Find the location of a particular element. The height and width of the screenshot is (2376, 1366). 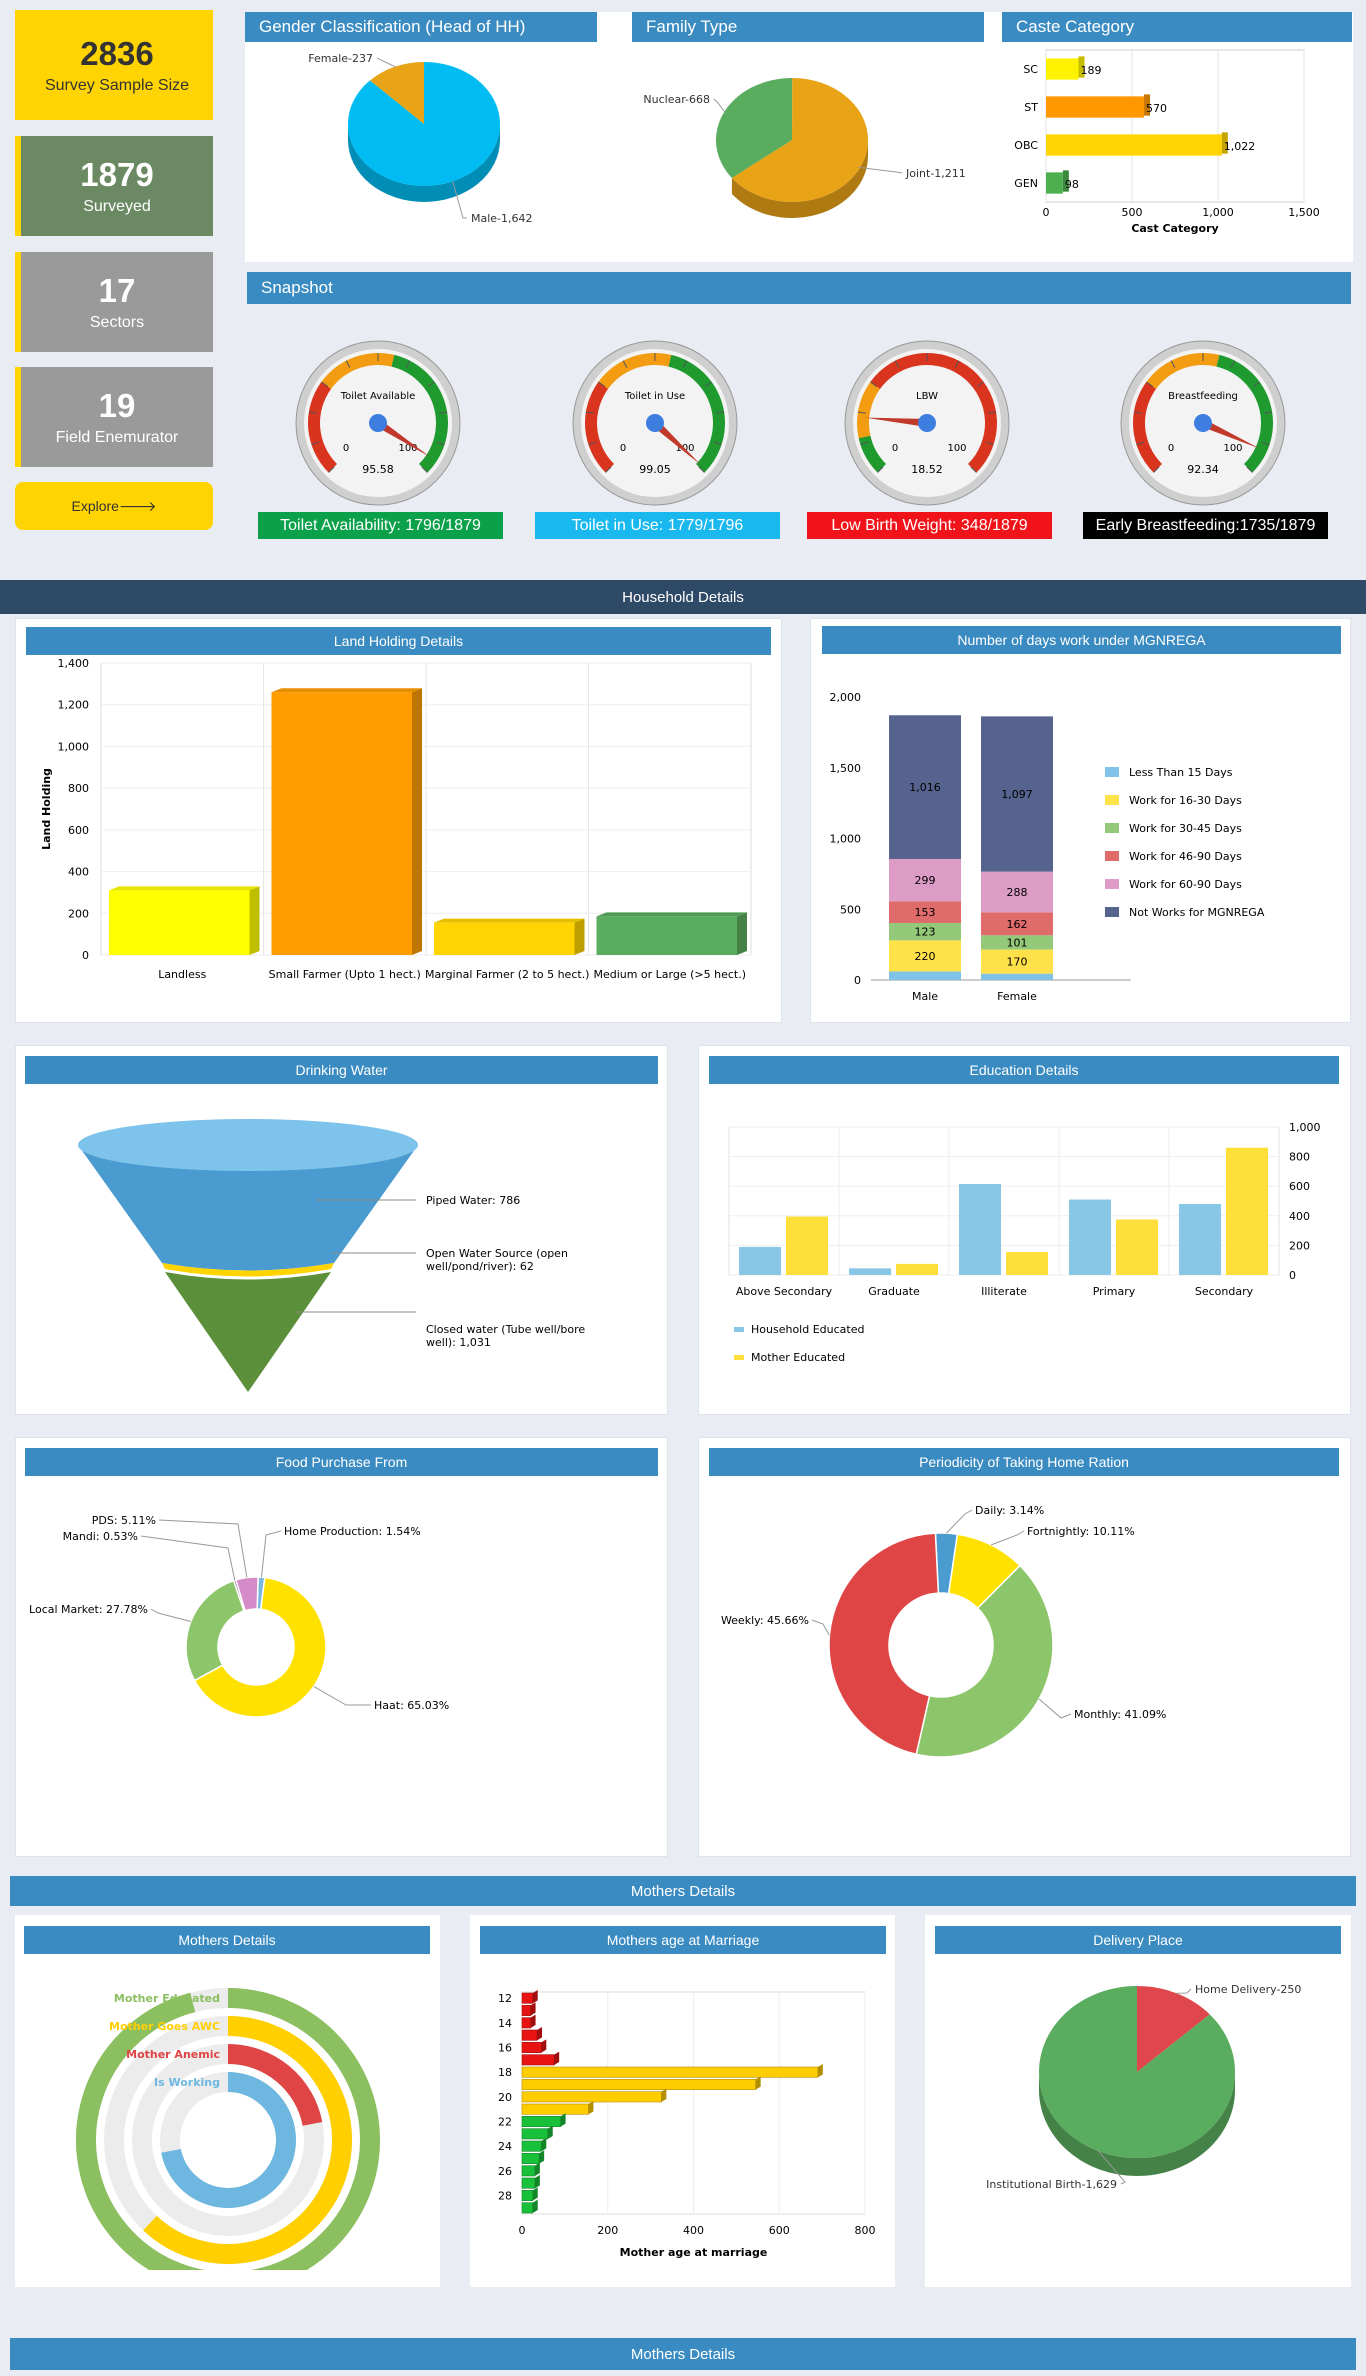

gauge-4: Breastfeeding 0 100 92.34 is located at coordinates (1203, 423).